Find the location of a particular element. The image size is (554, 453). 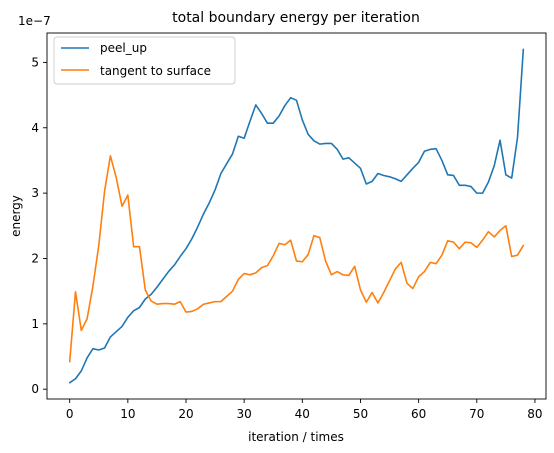

x-tick-label: 20 is located at coordinates (185, 414).